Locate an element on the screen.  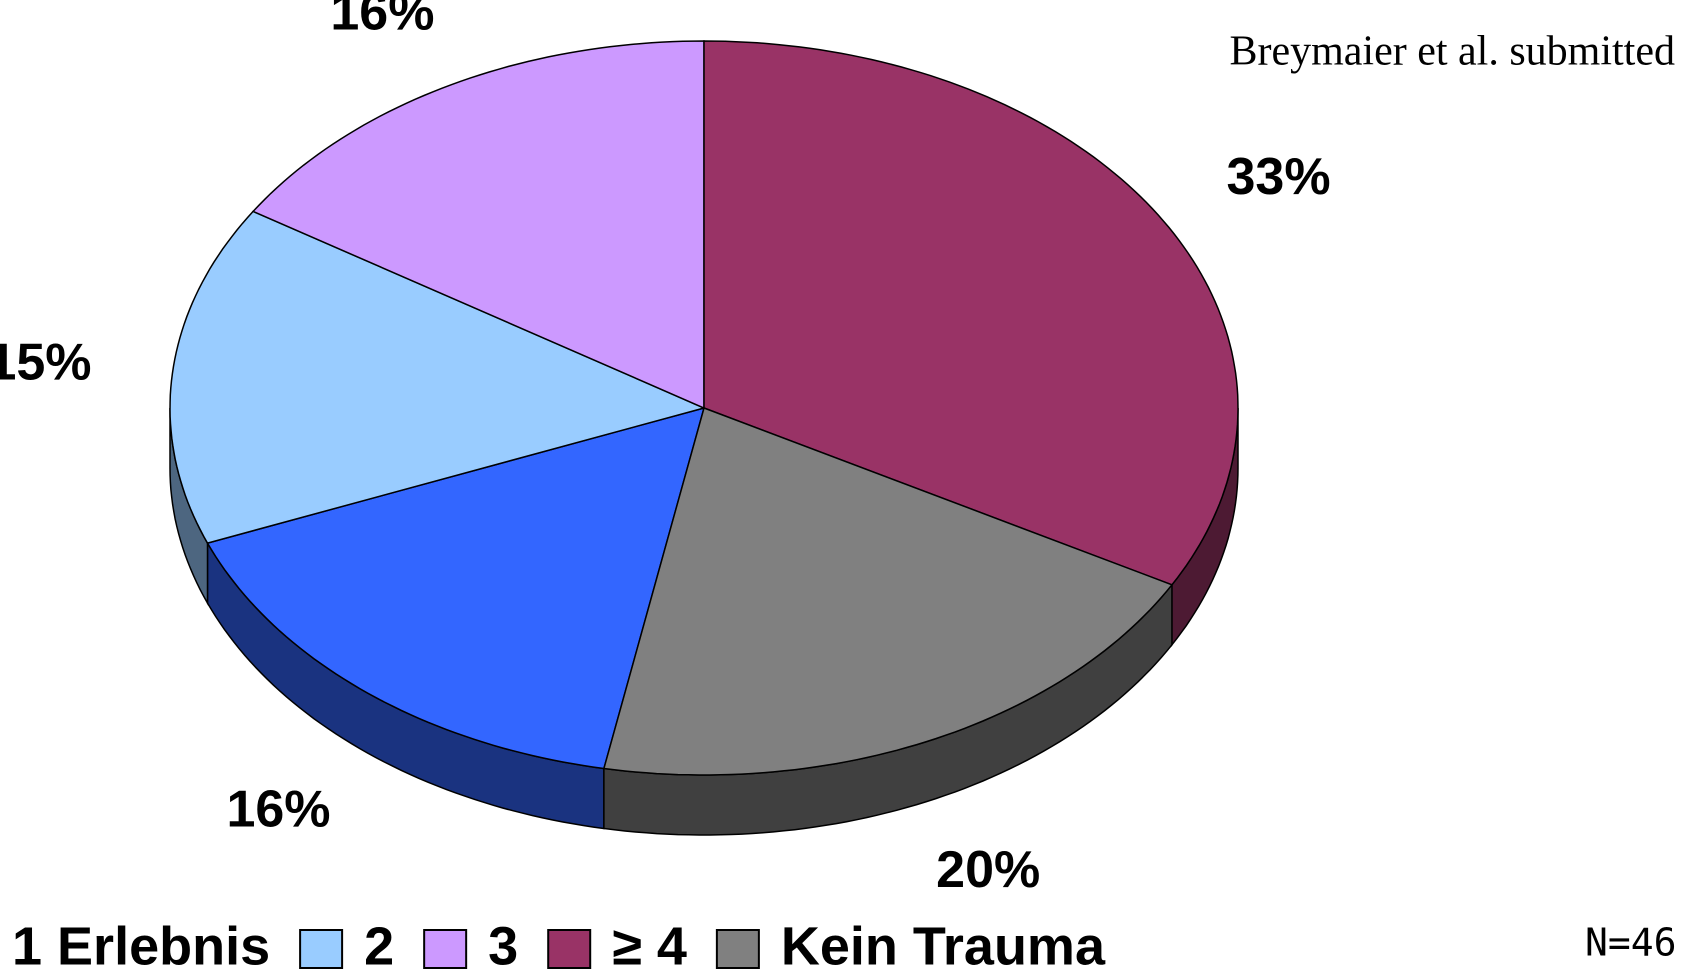
sample-size: N=46 is located at coordinates (1631, 943).